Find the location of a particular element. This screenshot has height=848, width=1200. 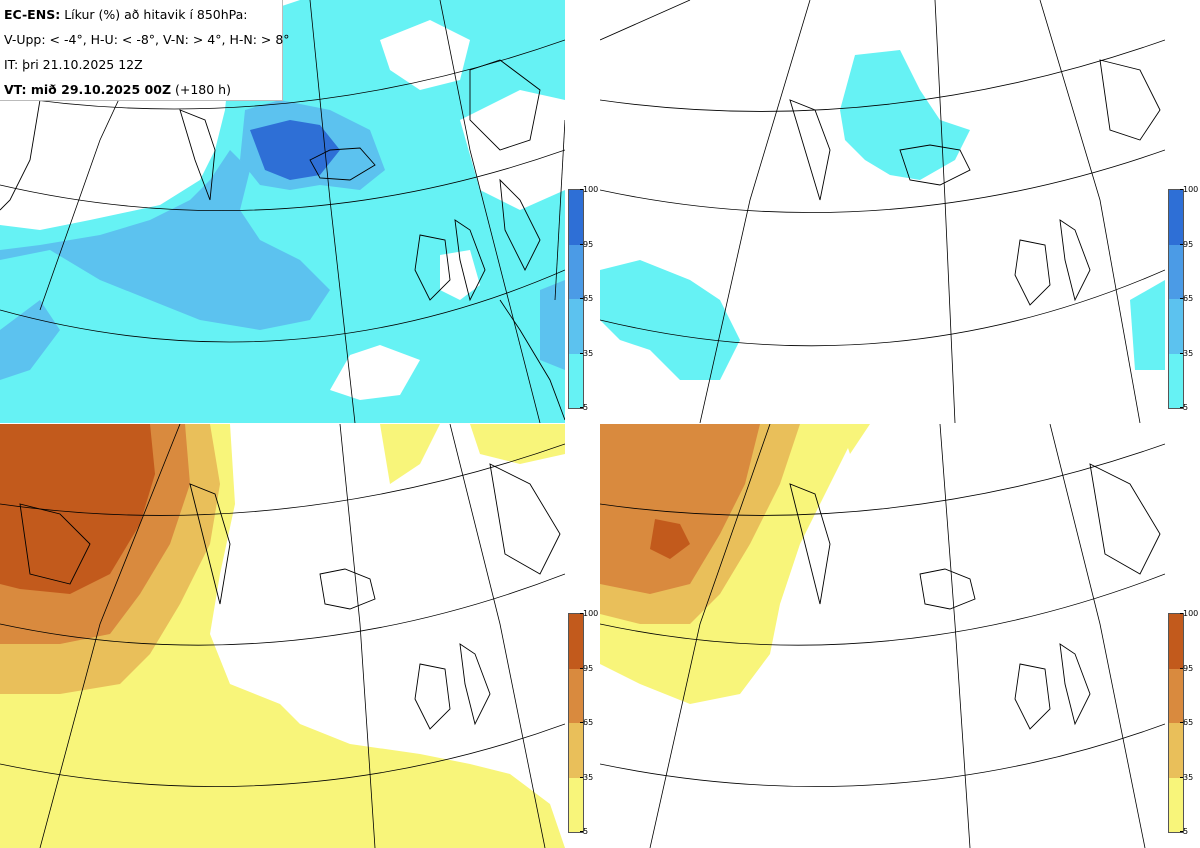

title-text: Líkur (%) að hitavik í 850hPa: is located at coordinates (156, 14).